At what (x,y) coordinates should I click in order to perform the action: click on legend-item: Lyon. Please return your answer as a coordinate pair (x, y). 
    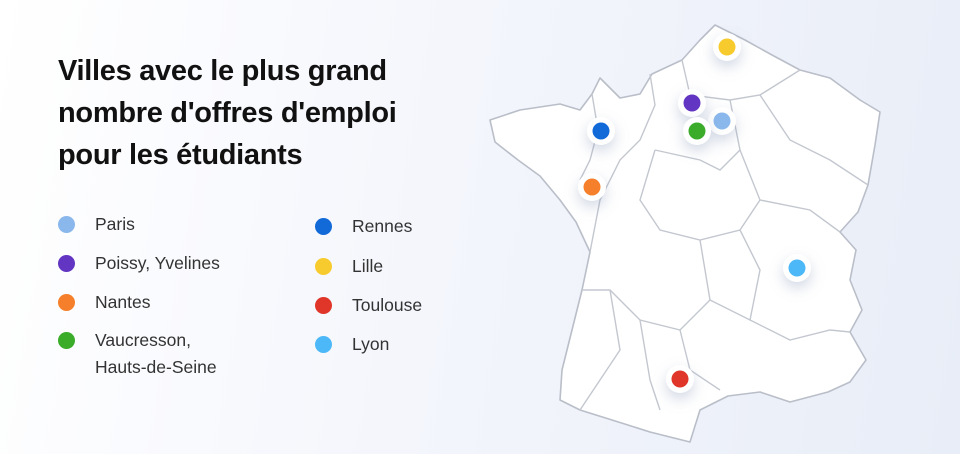
    Looking at the image, I should click on (428, 344).